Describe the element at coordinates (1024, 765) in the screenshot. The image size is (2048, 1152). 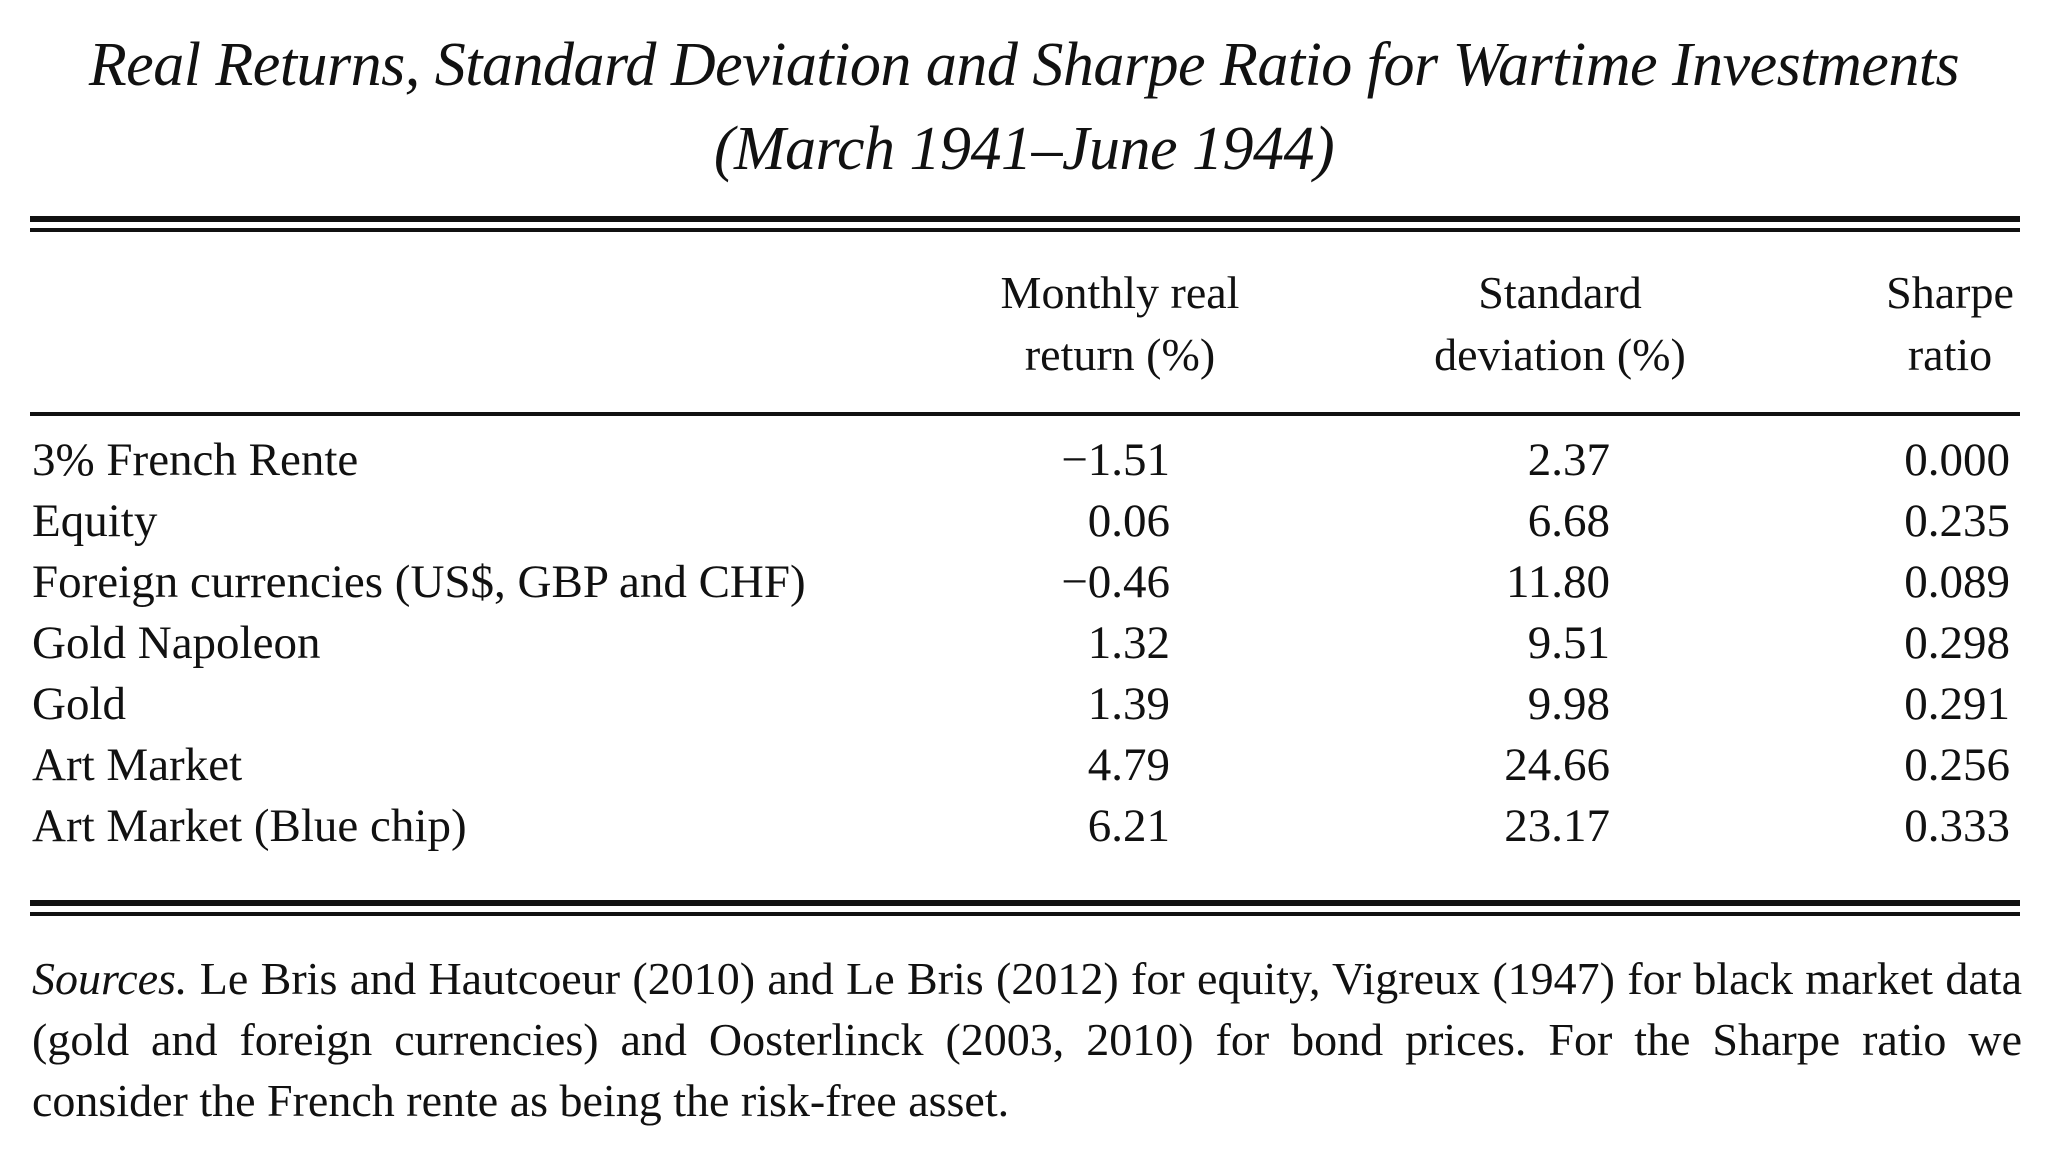
I see `table-row: Art Market 4.79 24.66 0.256` at that location.